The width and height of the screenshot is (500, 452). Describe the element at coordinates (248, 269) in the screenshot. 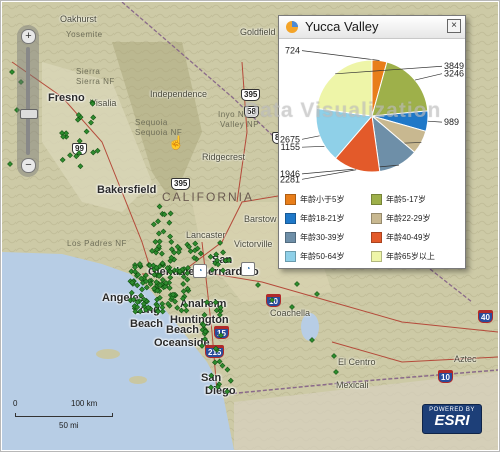

I see `chart-pin-icon: ◔` at that location.